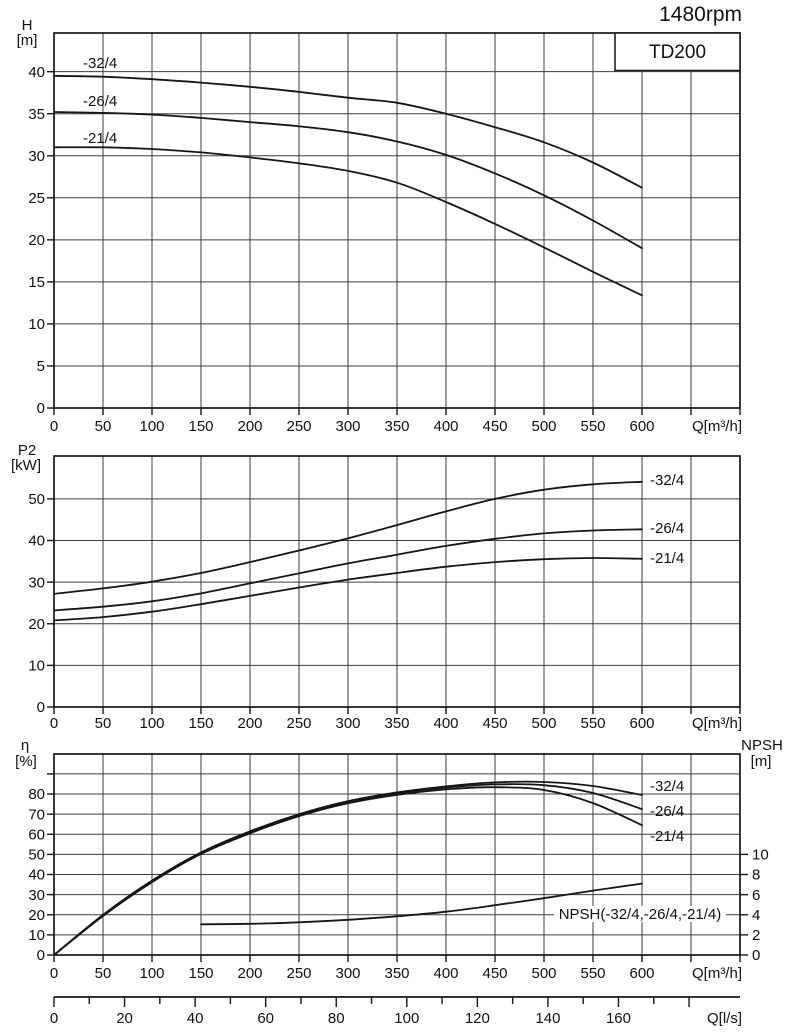 This screenshot has height=1034, width=790. What do you see at coordinates (547, 1018) in the screenshot?
I see `lps-tick-label: 140` at bounding box center [547, 1018].